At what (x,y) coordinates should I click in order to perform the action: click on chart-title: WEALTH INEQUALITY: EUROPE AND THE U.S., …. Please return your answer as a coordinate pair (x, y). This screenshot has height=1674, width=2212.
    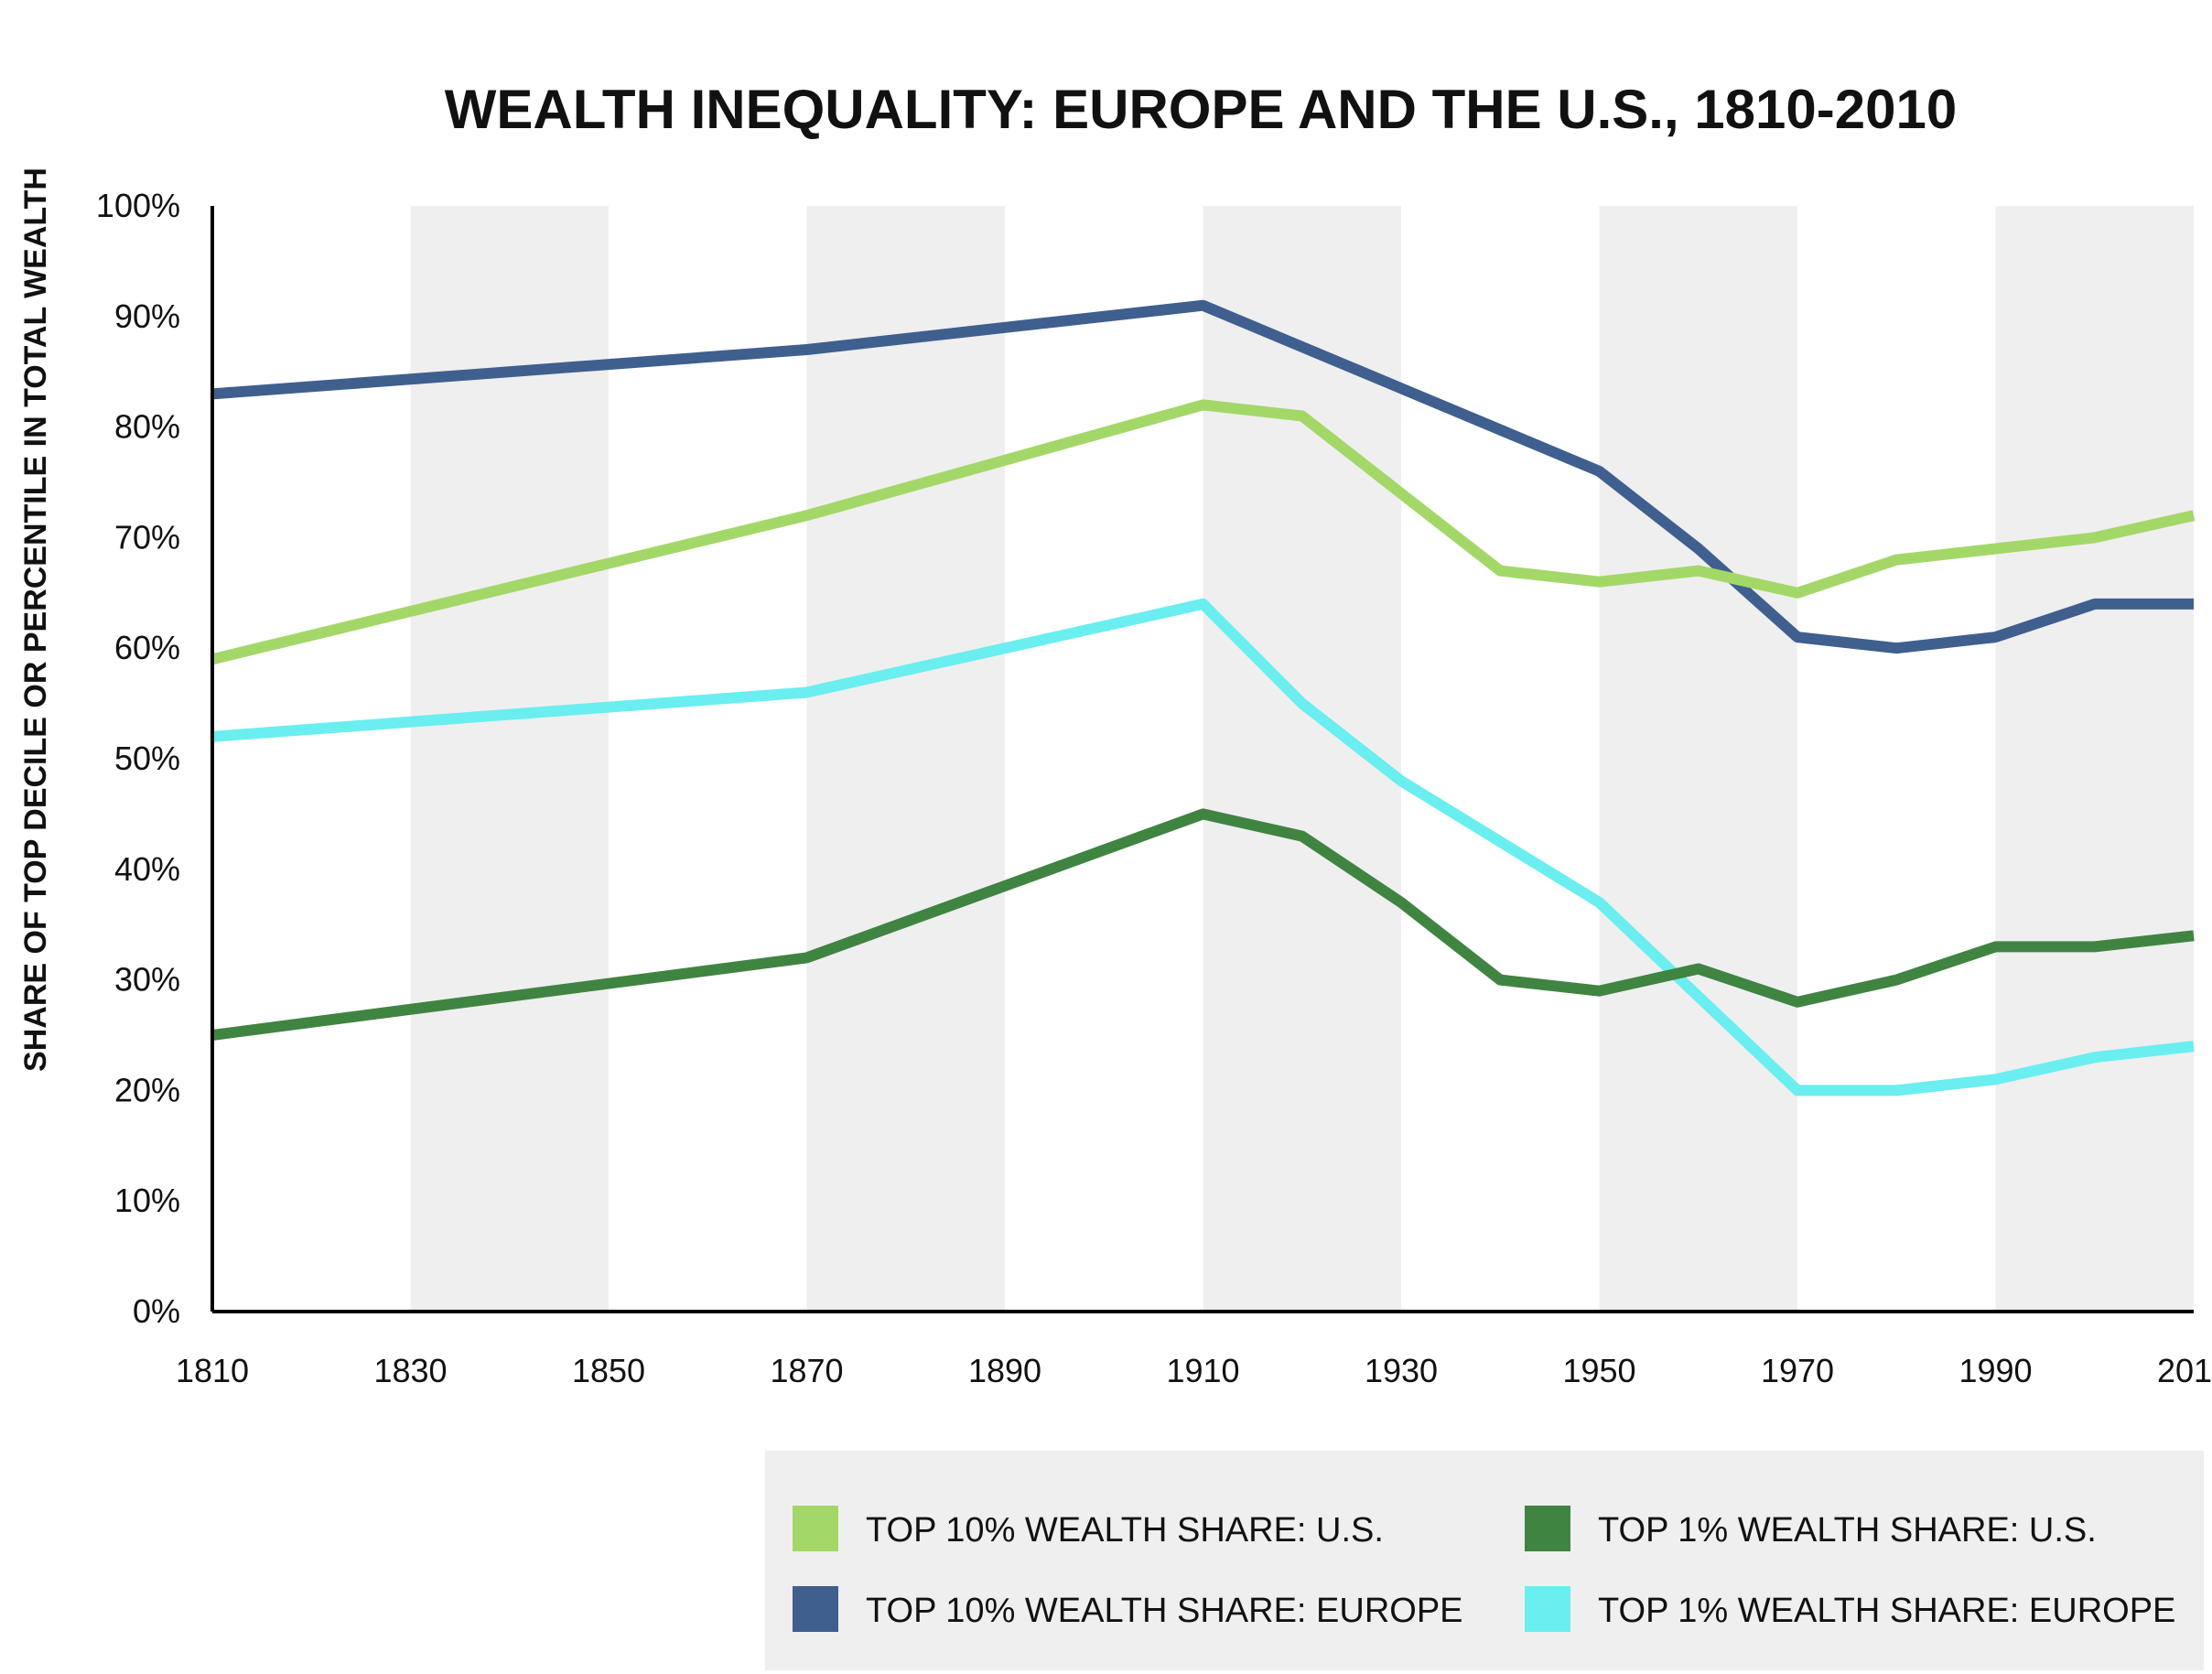
    Looking at the image, I should click on (1201, 109).